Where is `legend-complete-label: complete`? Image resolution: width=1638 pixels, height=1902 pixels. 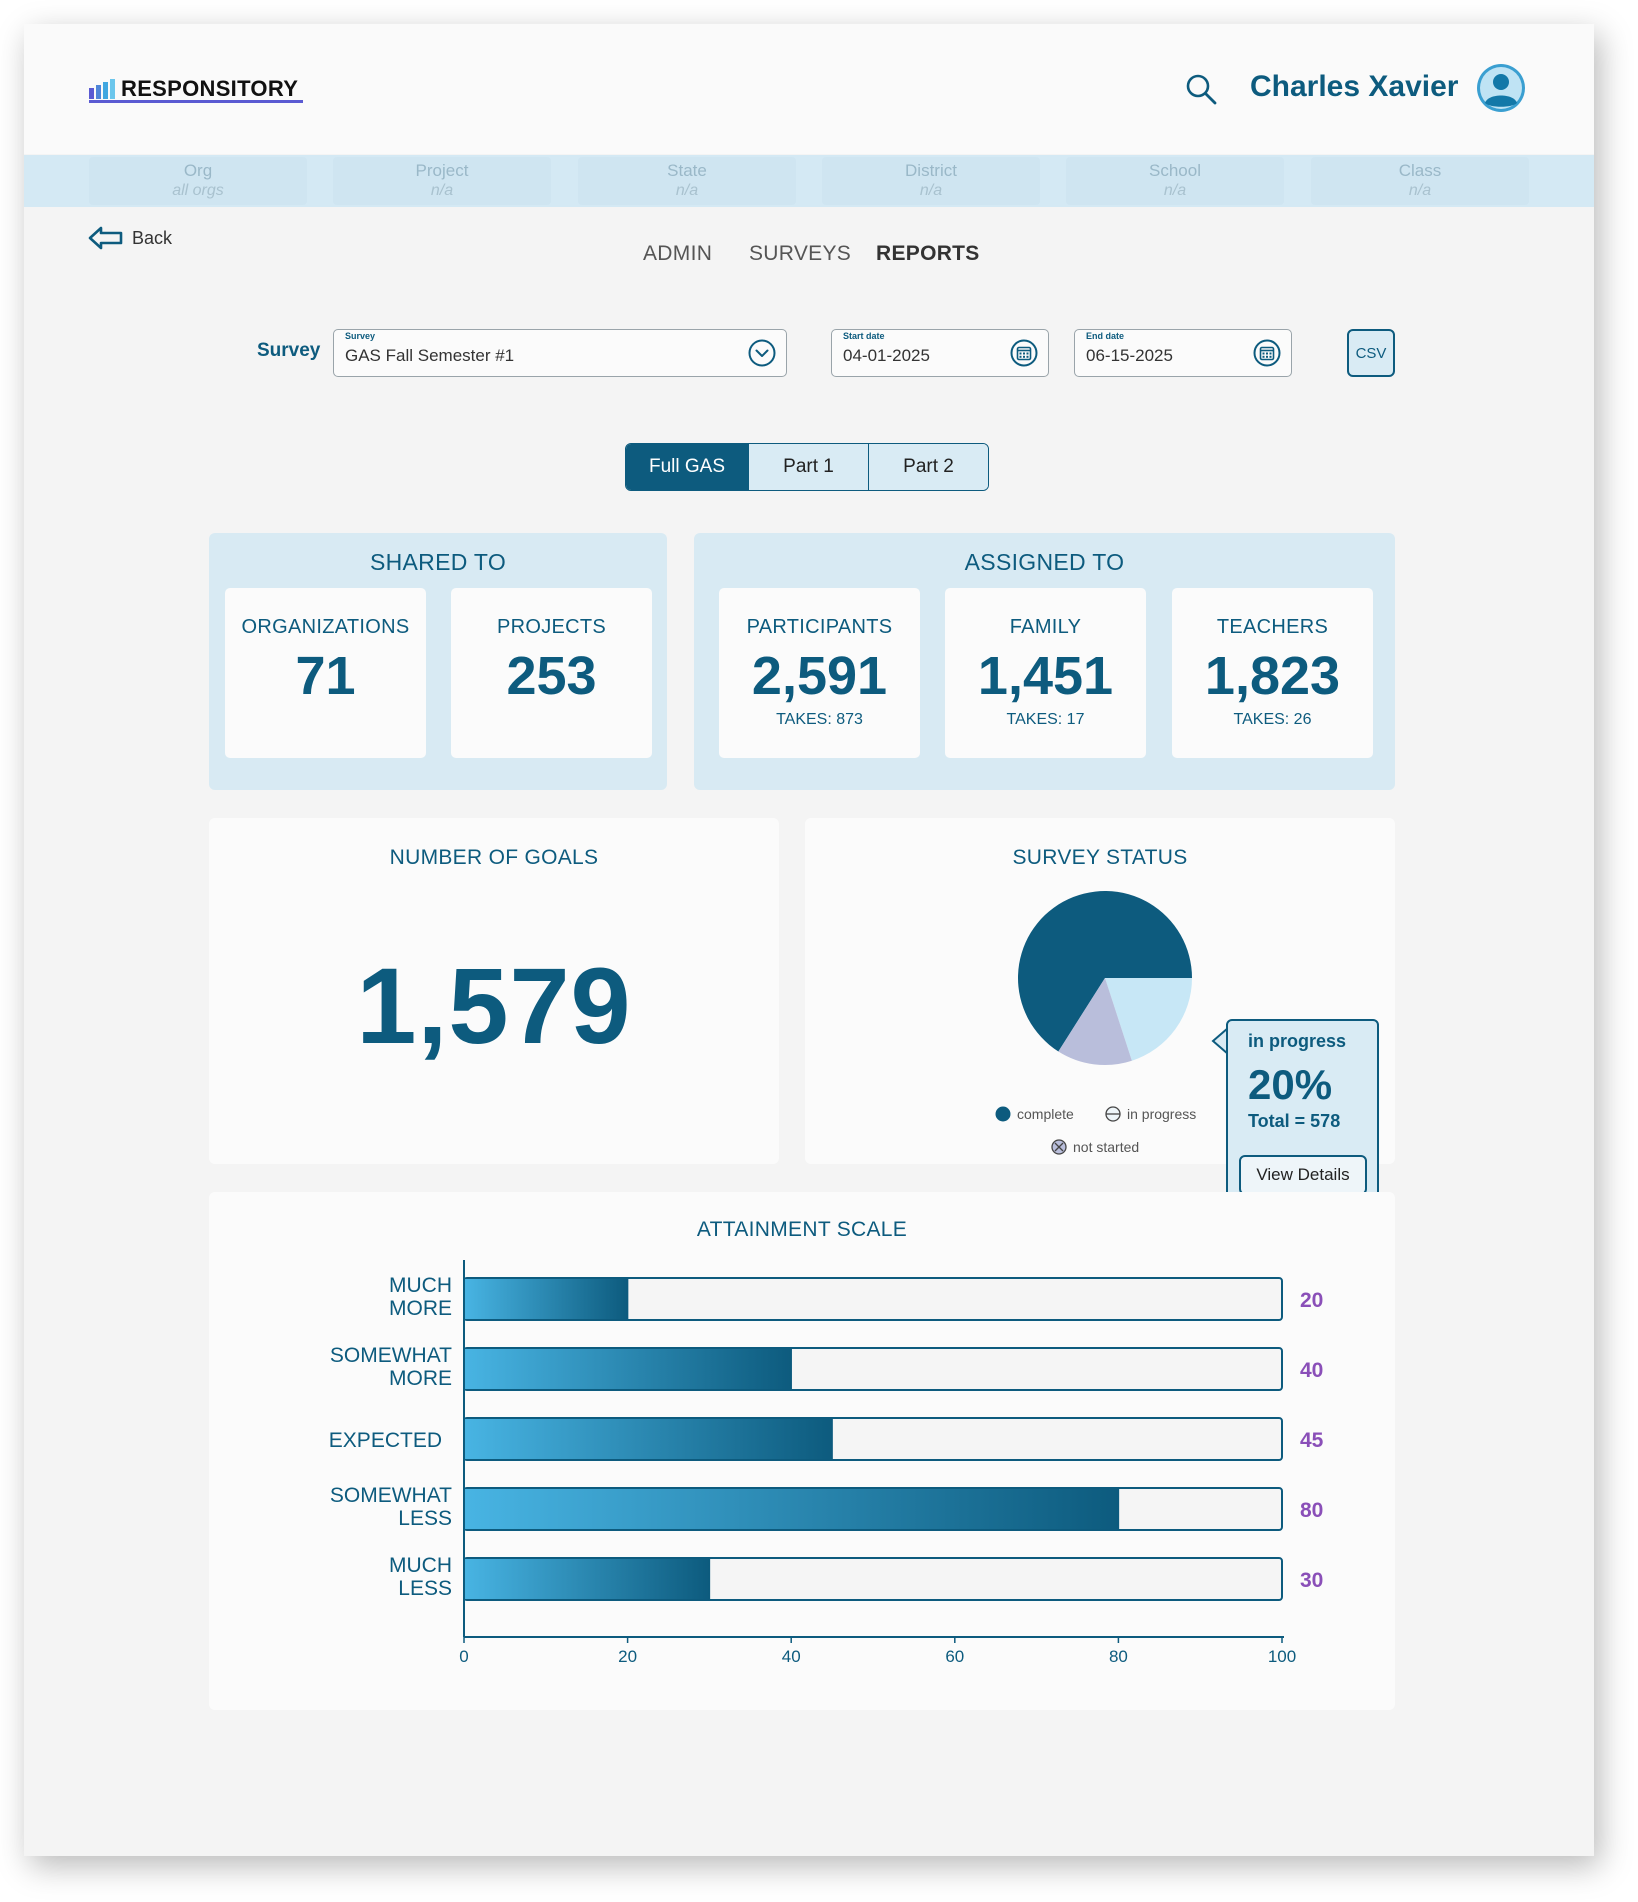 legend-complete-label: complete is located at coordinates (1045, 1114).